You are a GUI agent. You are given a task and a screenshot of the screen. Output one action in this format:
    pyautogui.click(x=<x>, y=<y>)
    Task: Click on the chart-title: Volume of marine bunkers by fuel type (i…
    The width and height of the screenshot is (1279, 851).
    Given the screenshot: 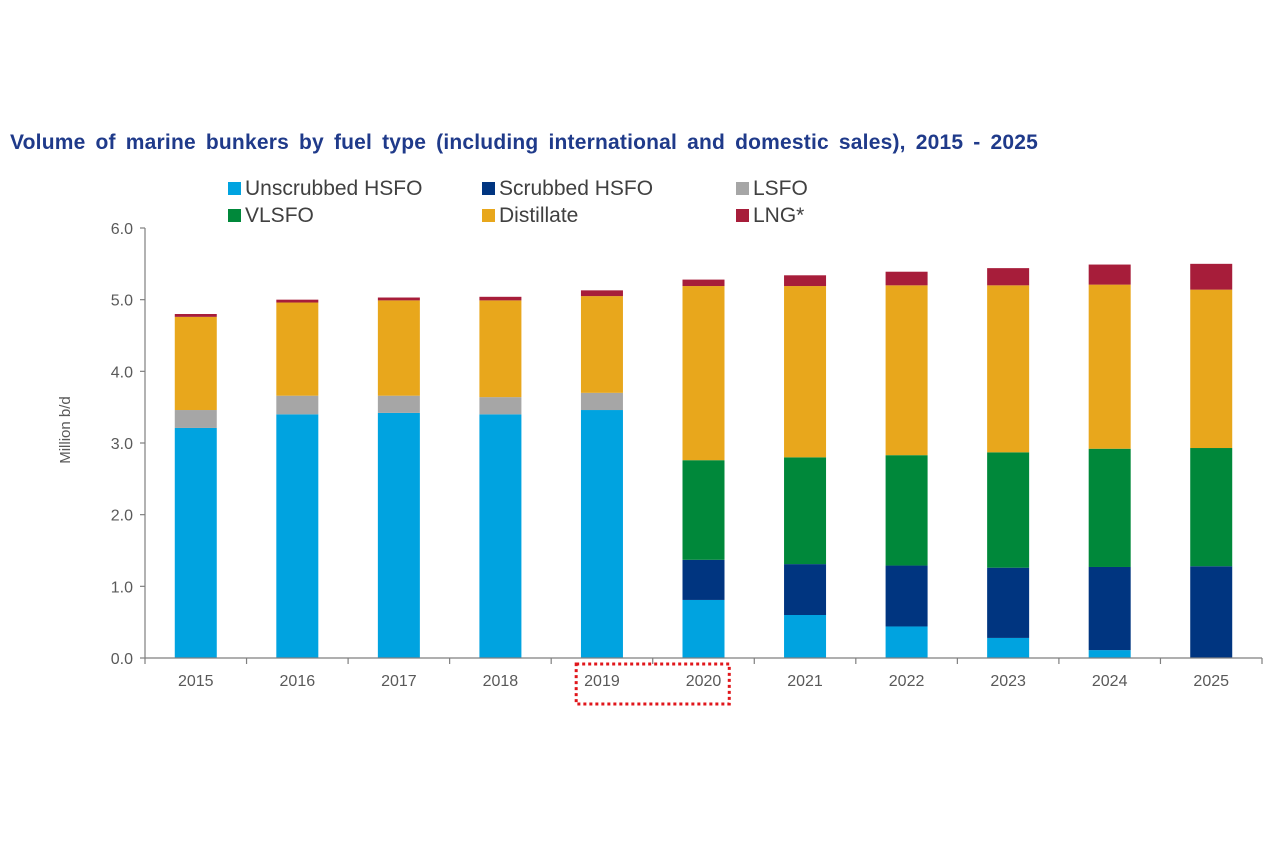 What is the action you would take?
    pyautogui.click(x=524, y=142)
    